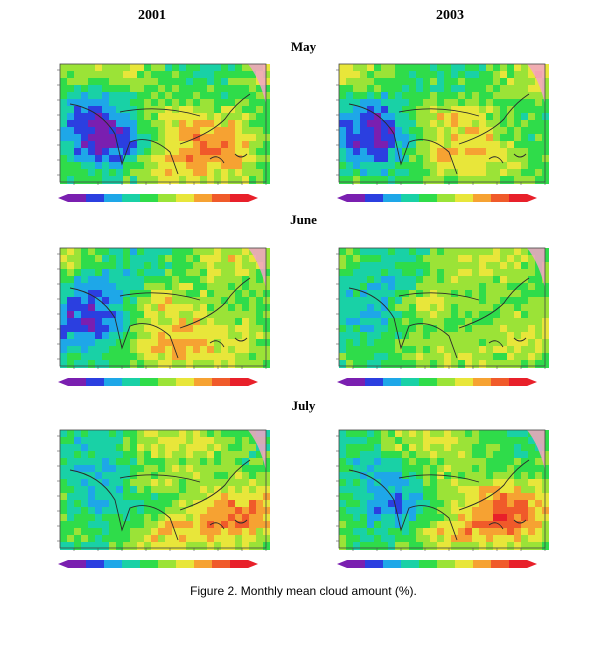 Image resolution: width=607 pixels, height=647 pixels. Describe the element at coordinates (303, 405) in the screenshot. I see `row-title-july: July` at that location.